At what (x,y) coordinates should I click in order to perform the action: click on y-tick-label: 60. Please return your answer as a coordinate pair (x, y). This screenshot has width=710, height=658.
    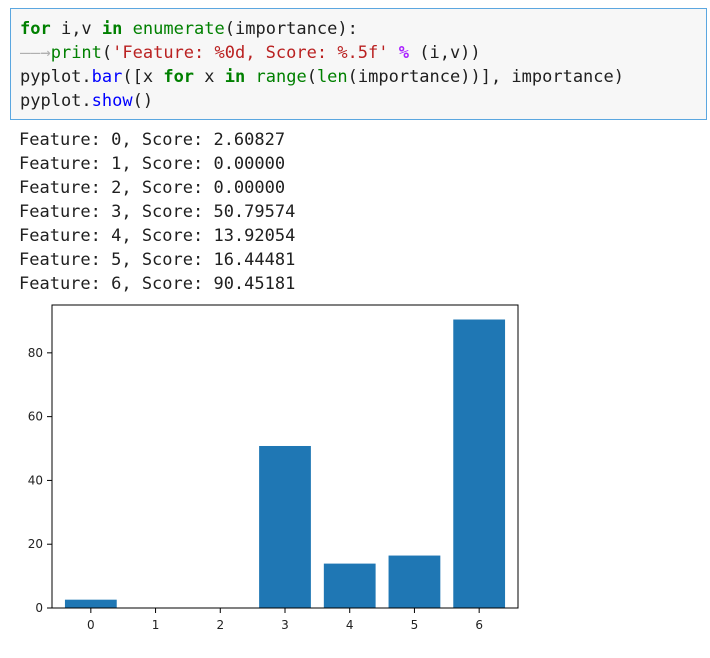
    Looking at the image, I should click on (35, 417).